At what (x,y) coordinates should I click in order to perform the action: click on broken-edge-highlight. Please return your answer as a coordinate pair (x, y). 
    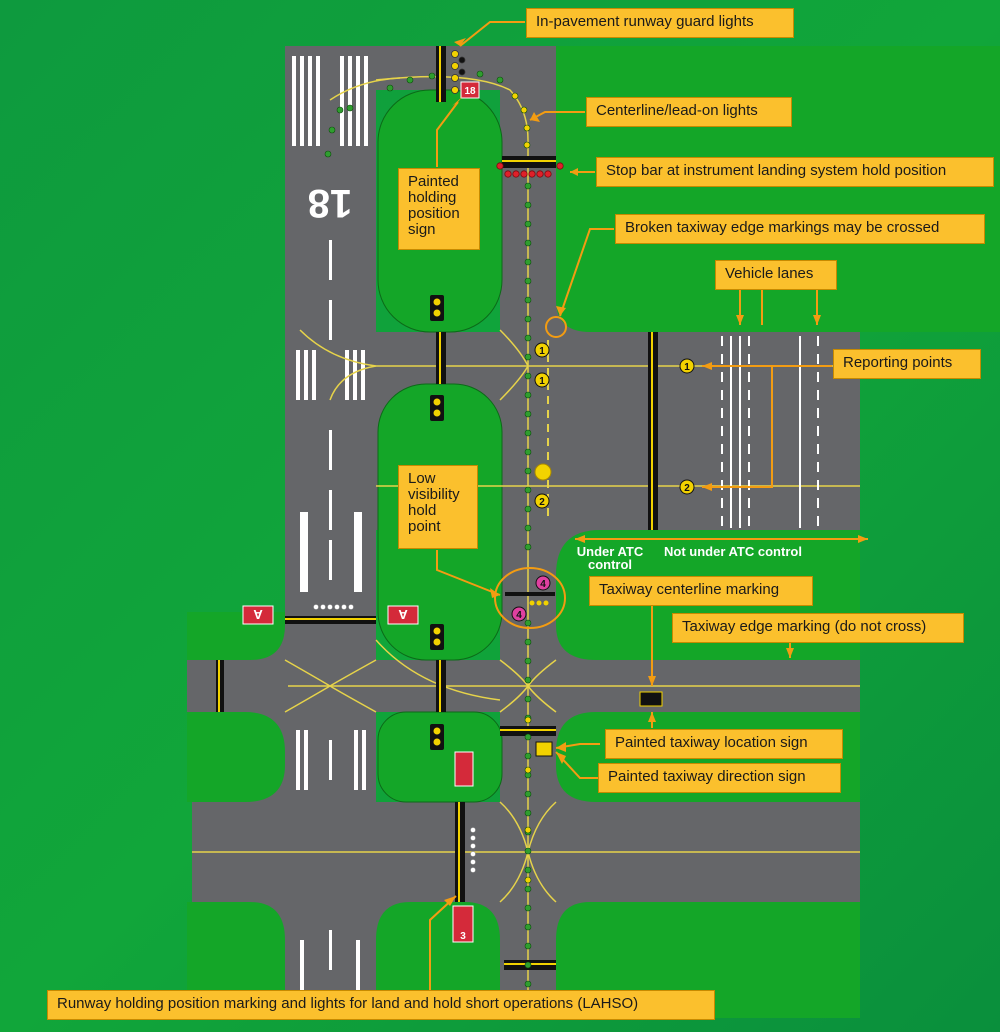
    Looking at the image, I should click on (556, 327).